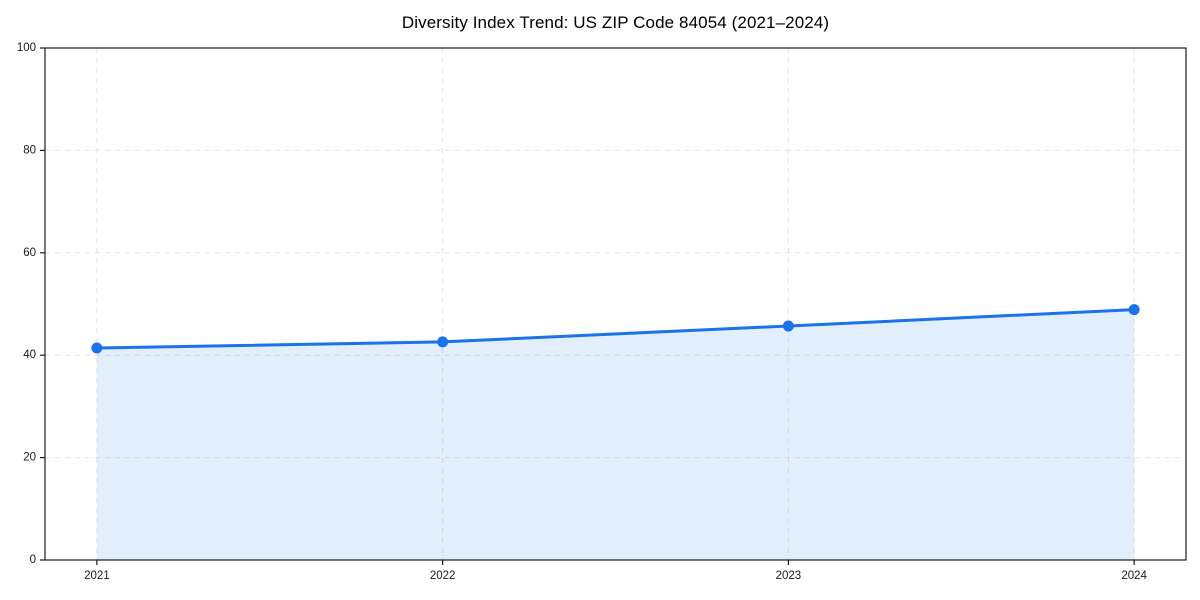 The height and width of the screenshot is (600, 1200). I want to click on x-tick-label: 2021, so click(97, 576).